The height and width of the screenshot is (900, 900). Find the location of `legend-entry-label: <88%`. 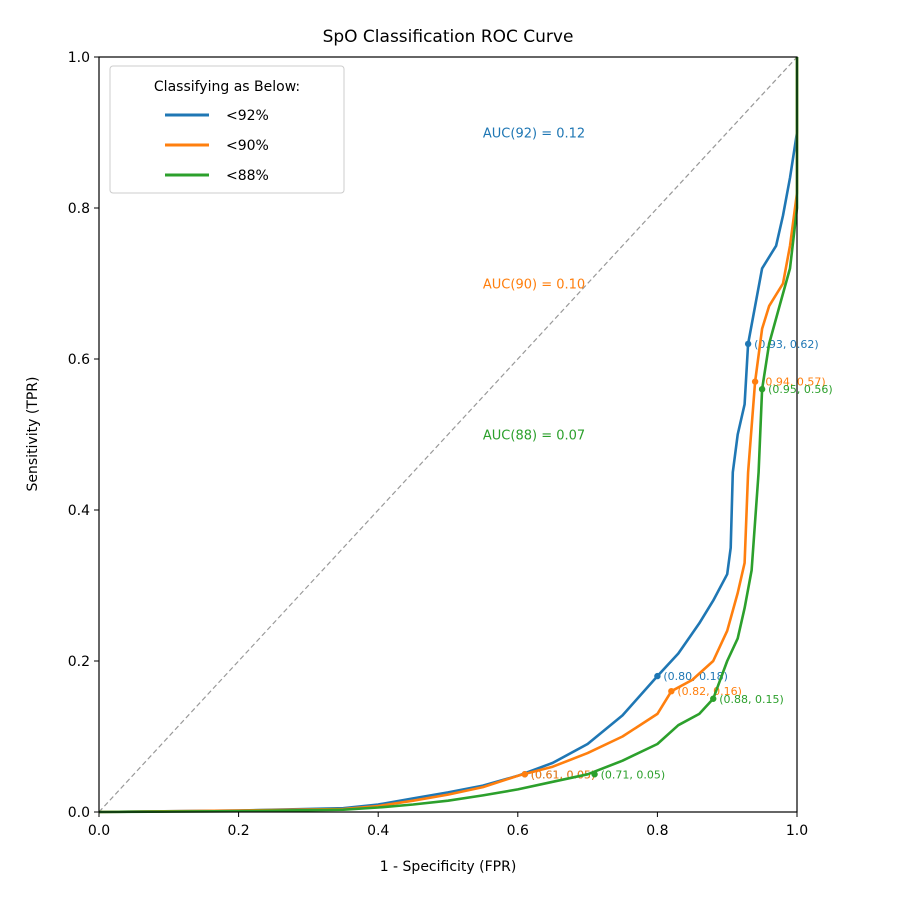

legend-entry-label: <88% is located at coordinates (247, 176).